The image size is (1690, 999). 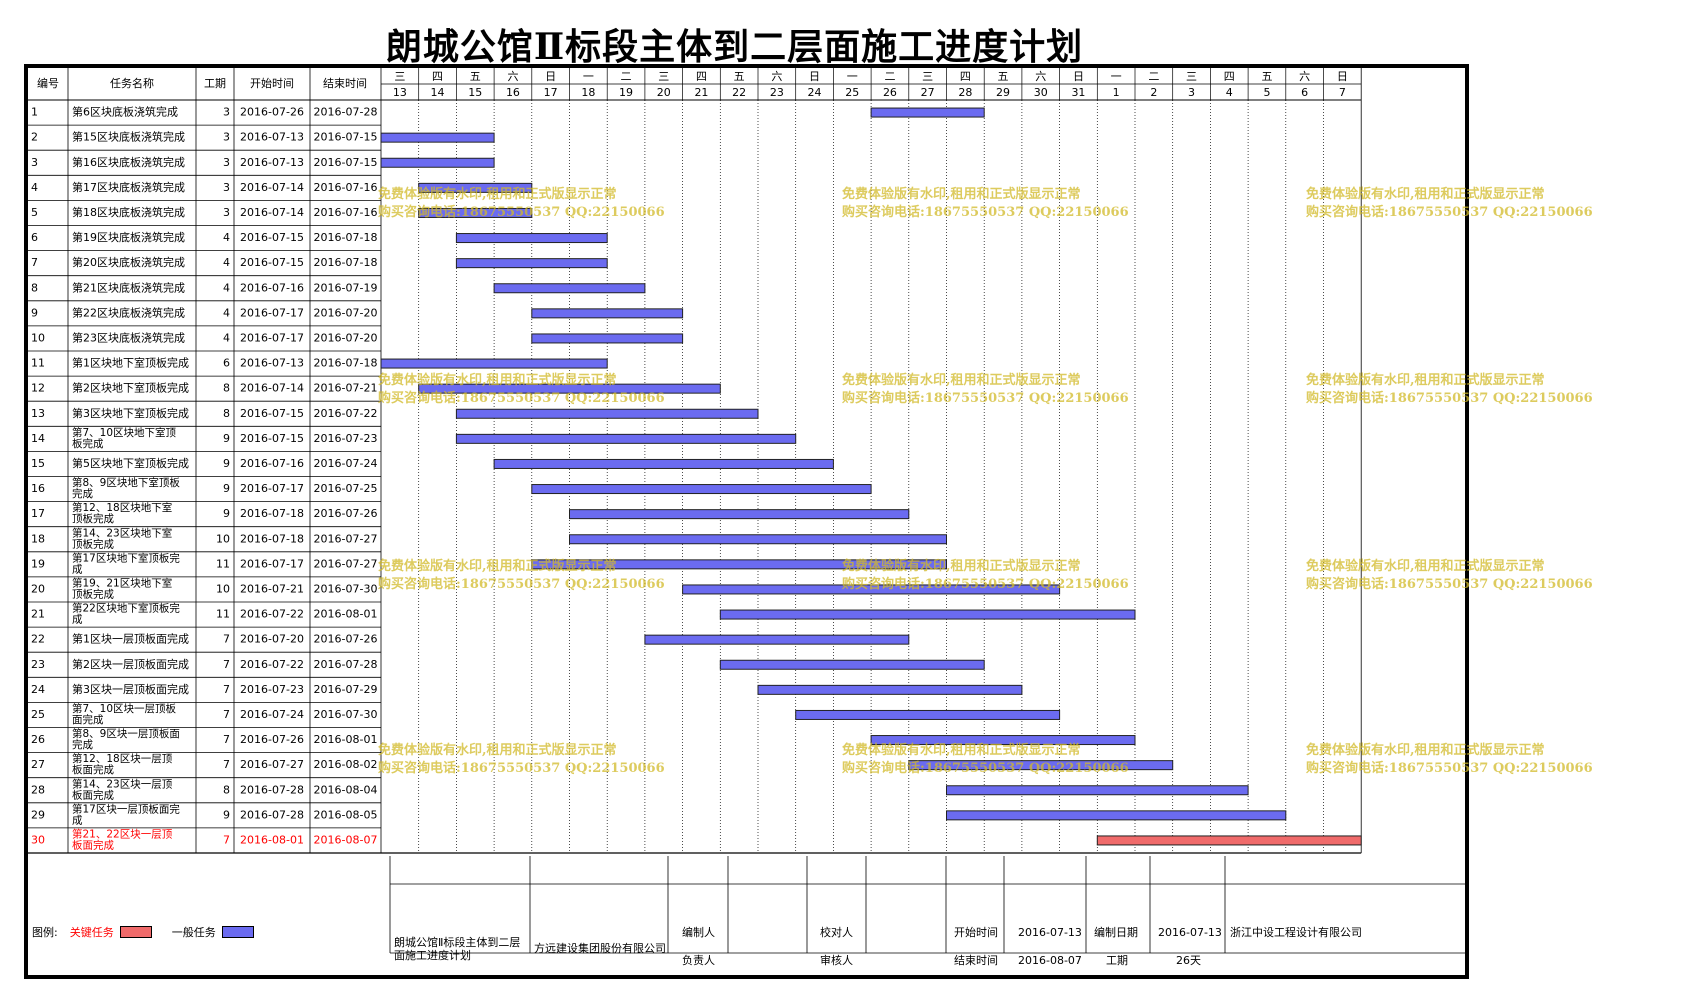 I want to click on task-start: 2016-07-23, so click(x=272, y=689).